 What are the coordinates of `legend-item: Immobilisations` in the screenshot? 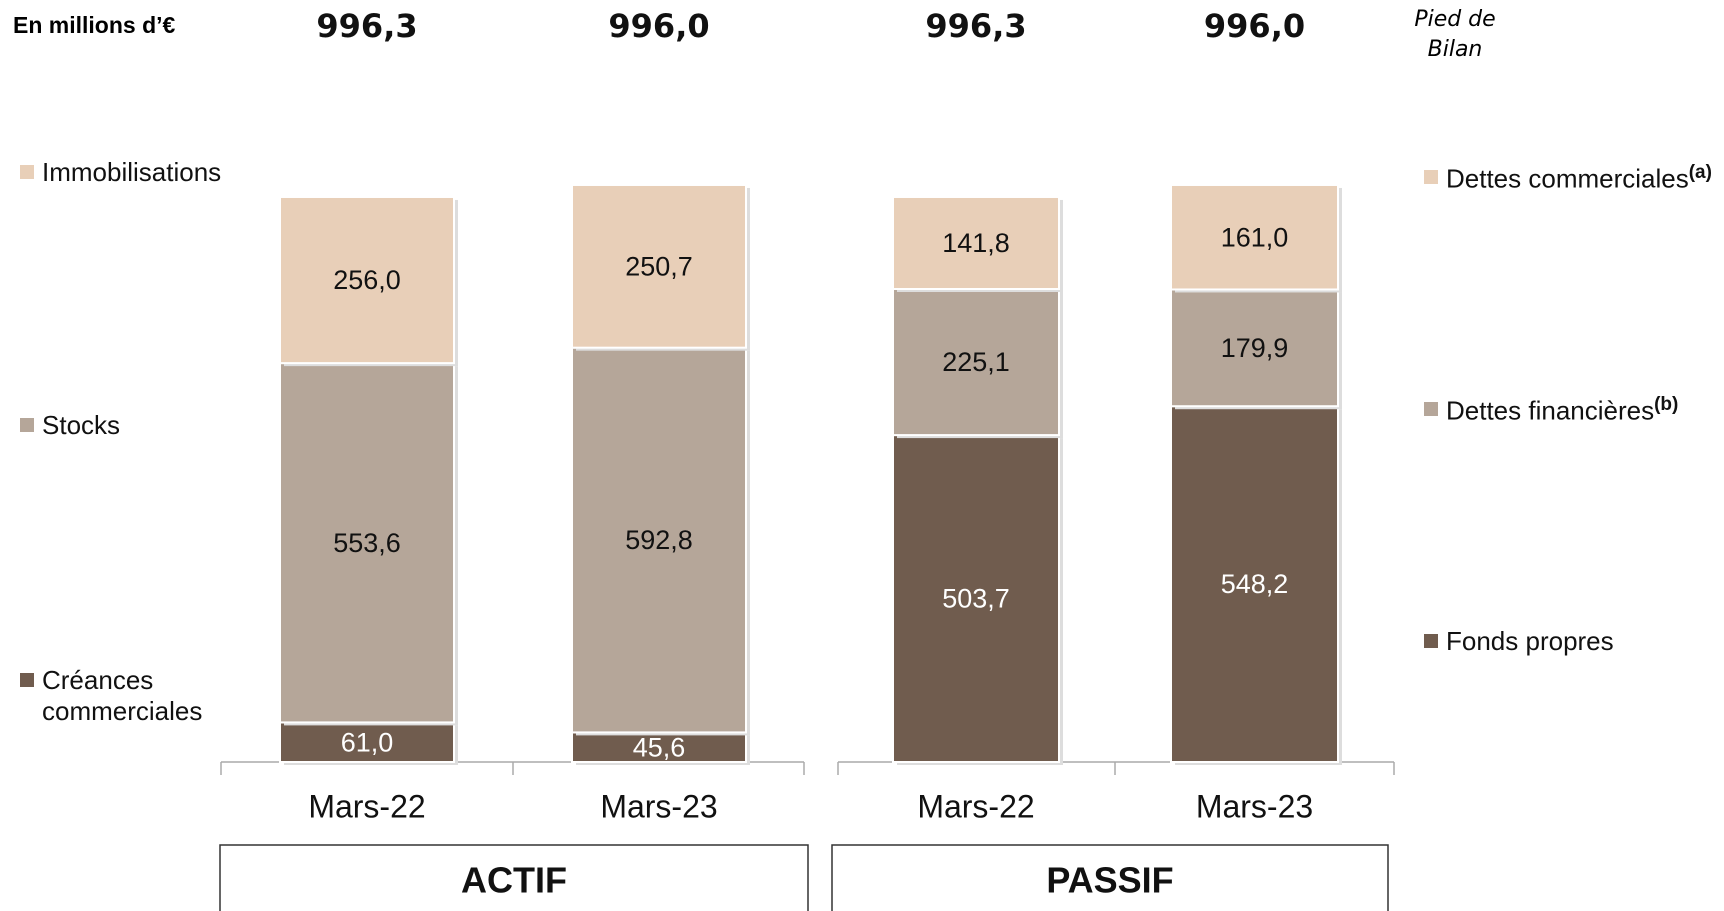 It's located at (120, 172).